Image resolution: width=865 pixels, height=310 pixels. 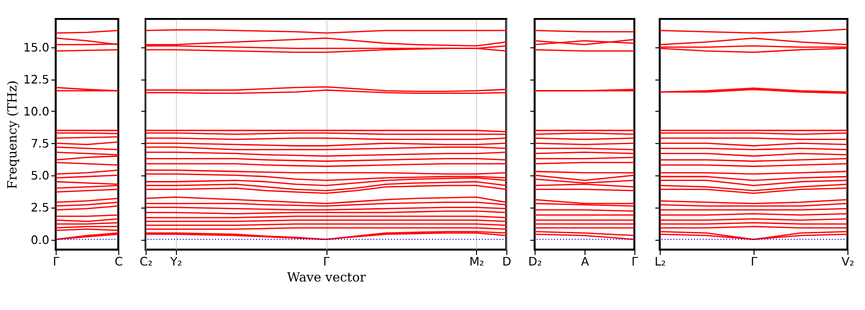 I want to click on y-tick-label: 12.5, so click(x=36, y=79).